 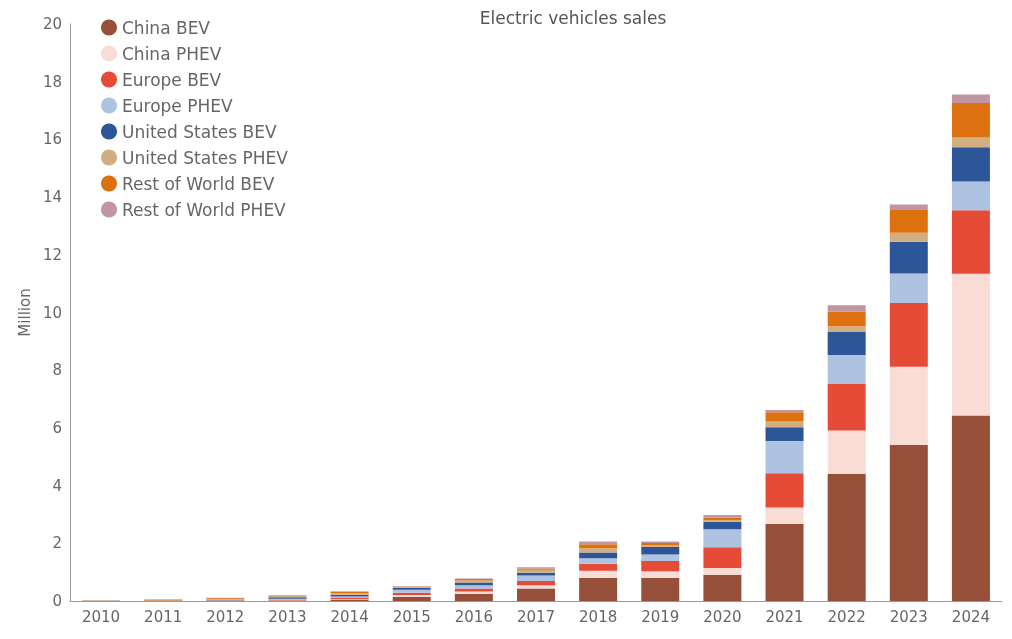 I want to click on y-tick-label: 16, so click(x=52, y=139).